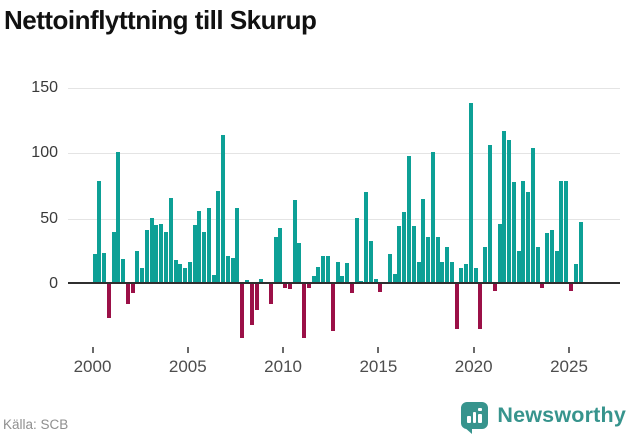  I want to click on bar-2000-q102, so click(580, 253).